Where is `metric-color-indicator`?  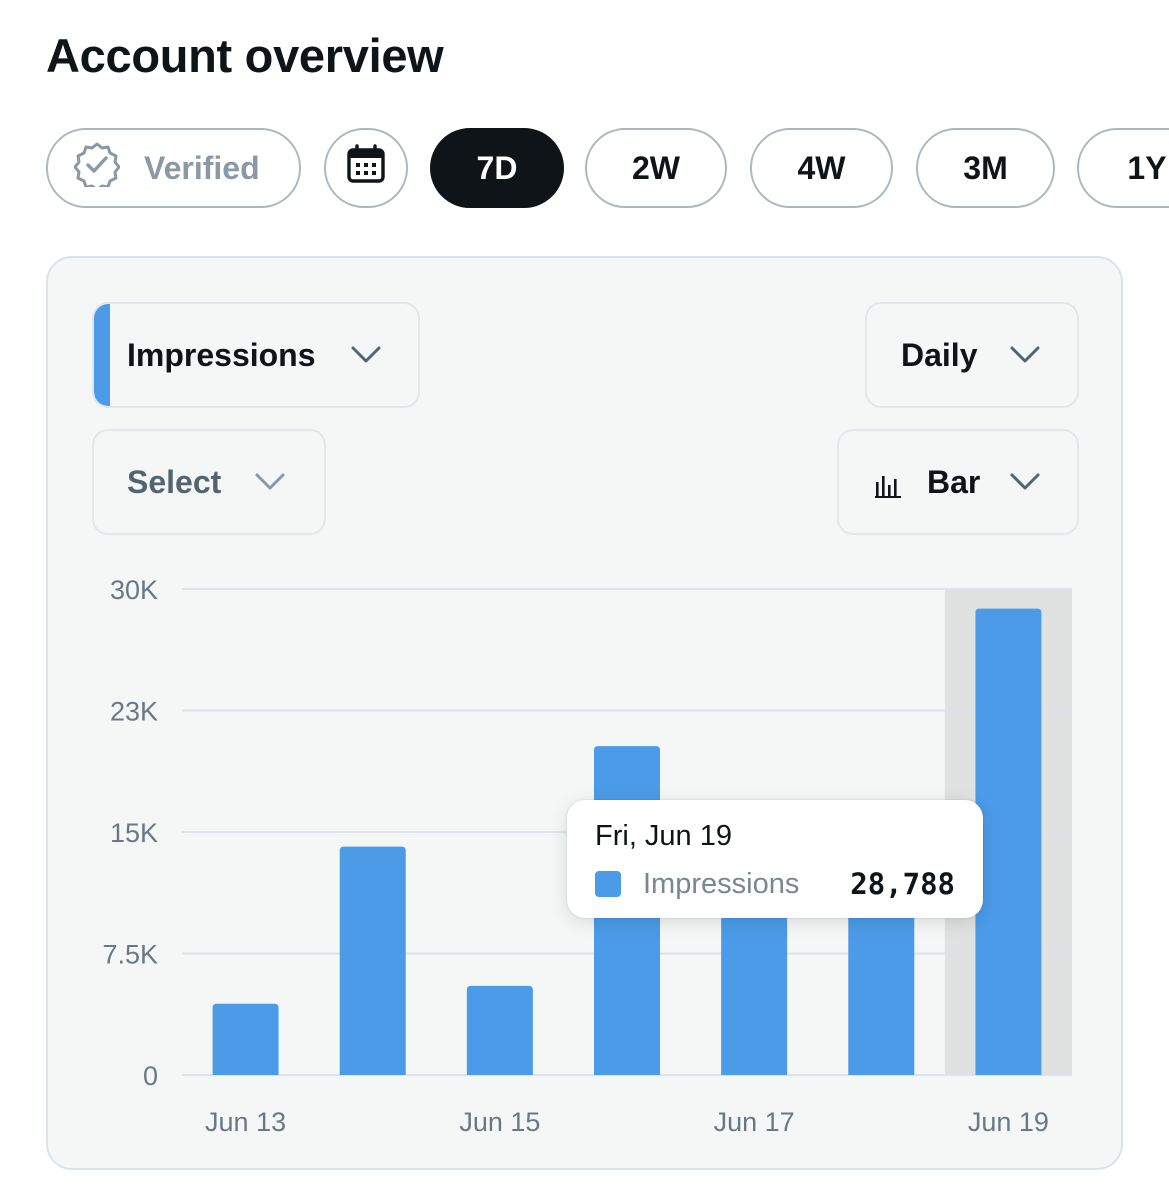
metric-color-indicator is located at coordinates (102, 355).